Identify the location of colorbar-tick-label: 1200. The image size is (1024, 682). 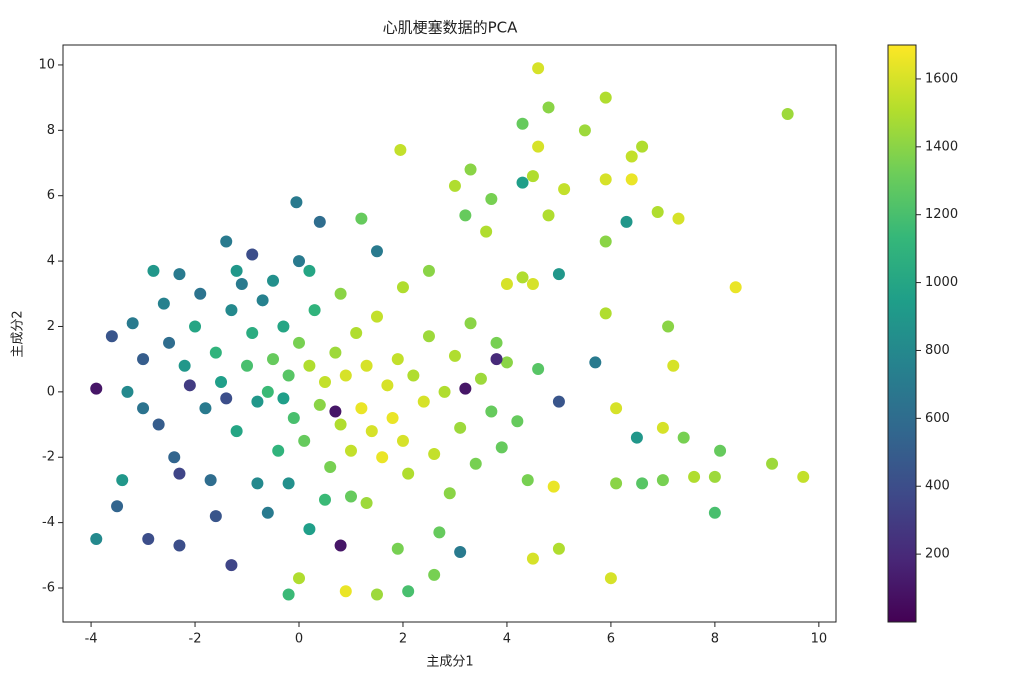
(941, 214).